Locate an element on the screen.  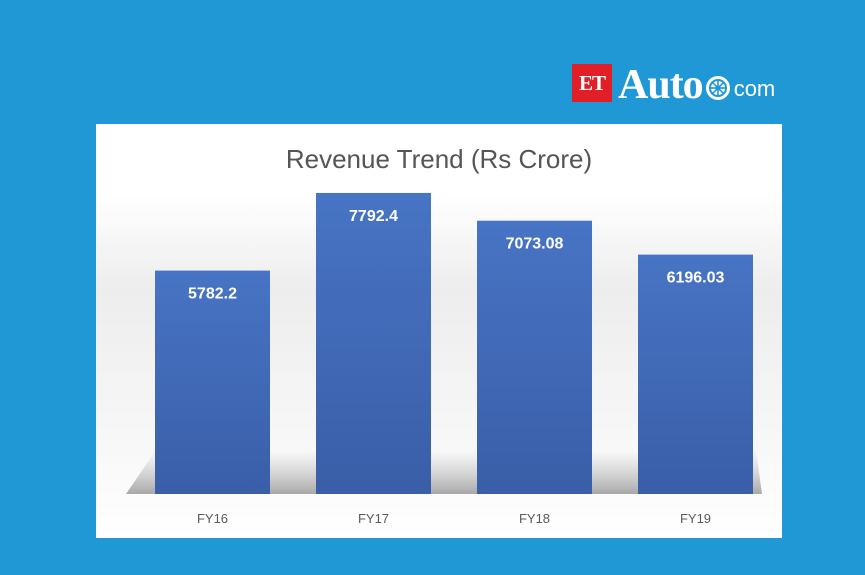
data-label-fy19: 6196.03 is located at coordinates (696, 278).